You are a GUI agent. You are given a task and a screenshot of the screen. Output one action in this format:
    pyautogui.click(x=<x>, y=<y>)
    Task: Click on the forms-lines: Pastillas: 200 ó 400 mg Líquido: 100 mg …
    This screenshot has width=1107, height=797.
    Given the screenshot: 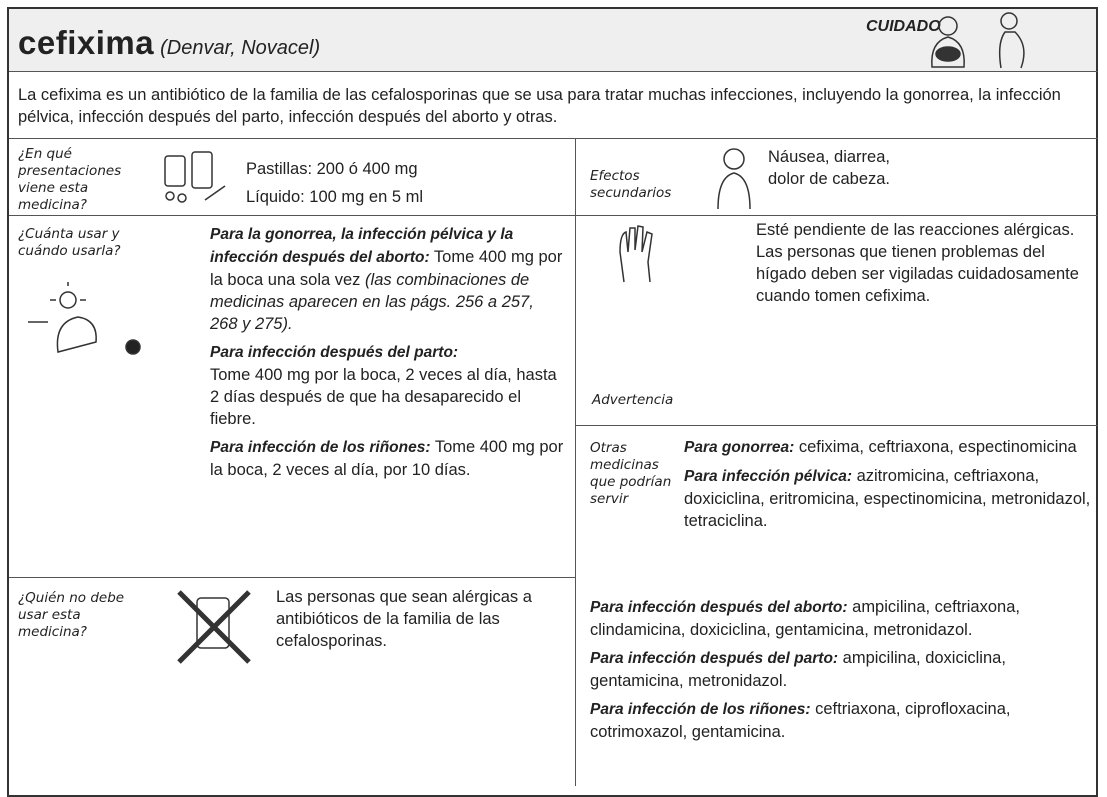 What is the action you would take?
    pyautogui.click(x=334, y=183)
    